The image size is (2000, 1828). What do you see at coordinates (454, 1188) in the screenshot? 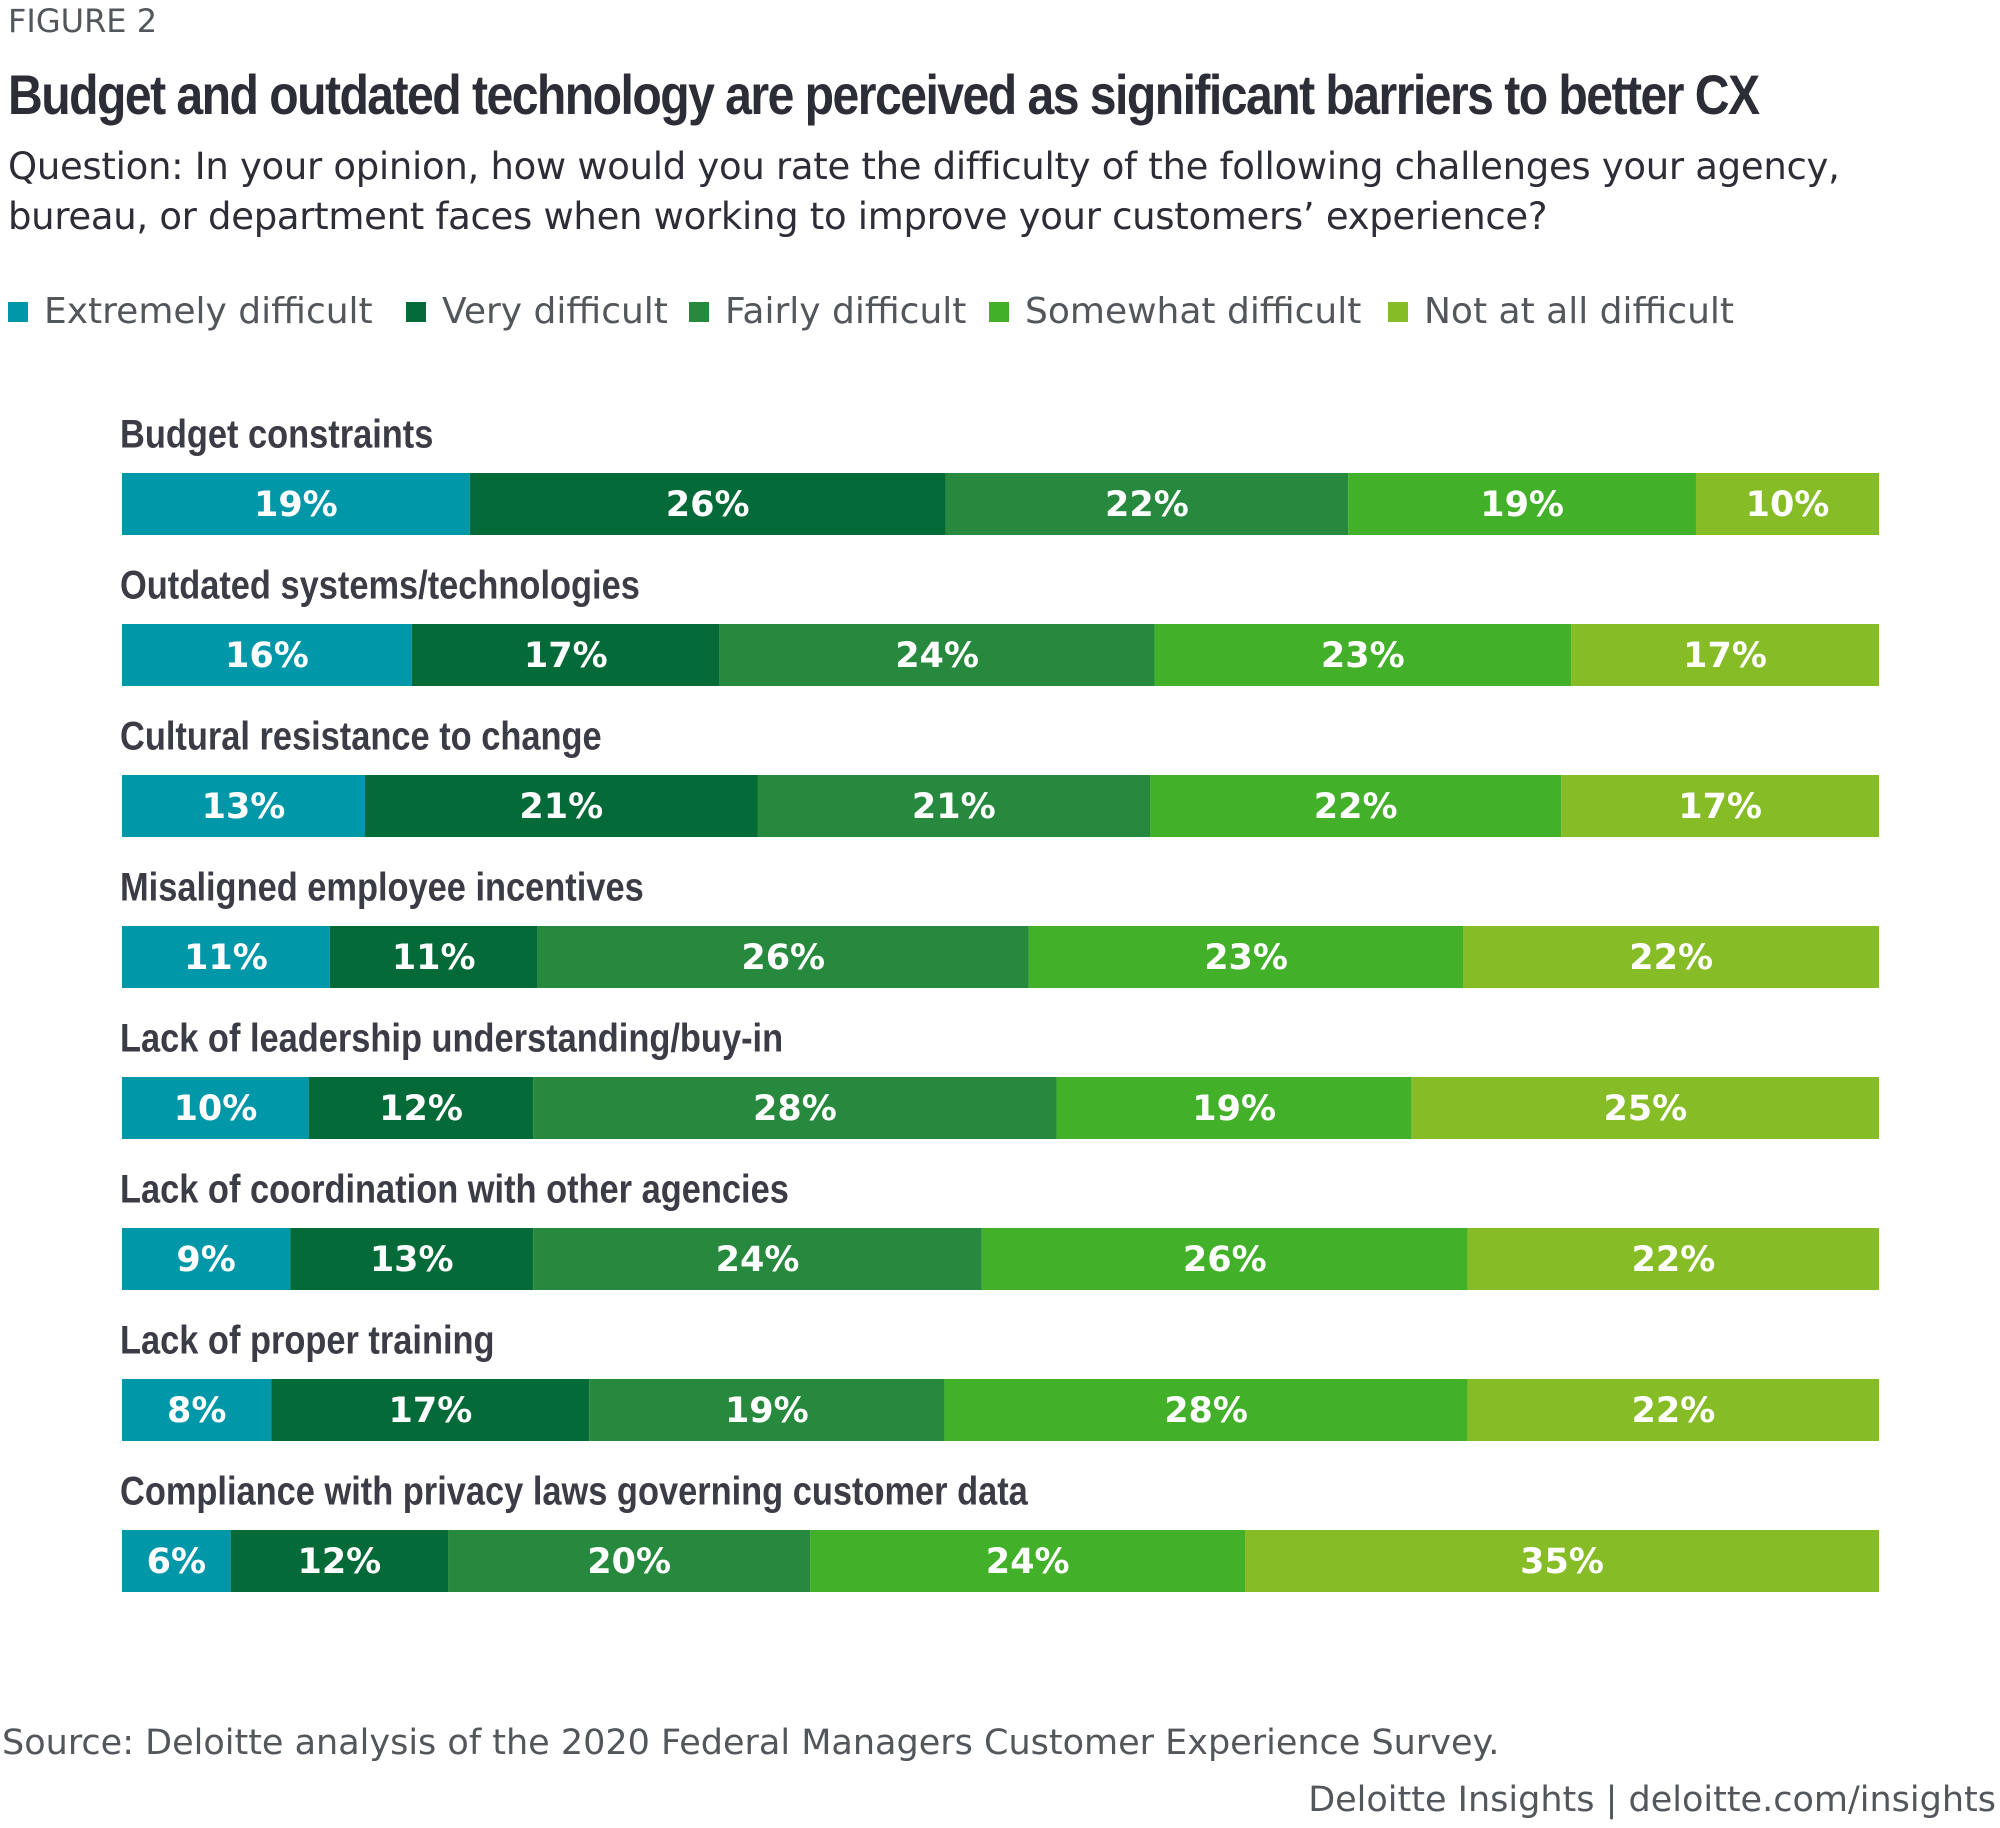
I see `category-label: Lack of coordination with other agencies` at bounding box center [454, 1188].